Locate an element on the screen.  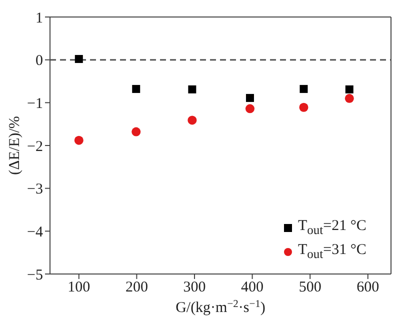
x-axis-title: G/(kg·m$^{−2}$·s$^{−1}$) is located at coordinates (221, 307).